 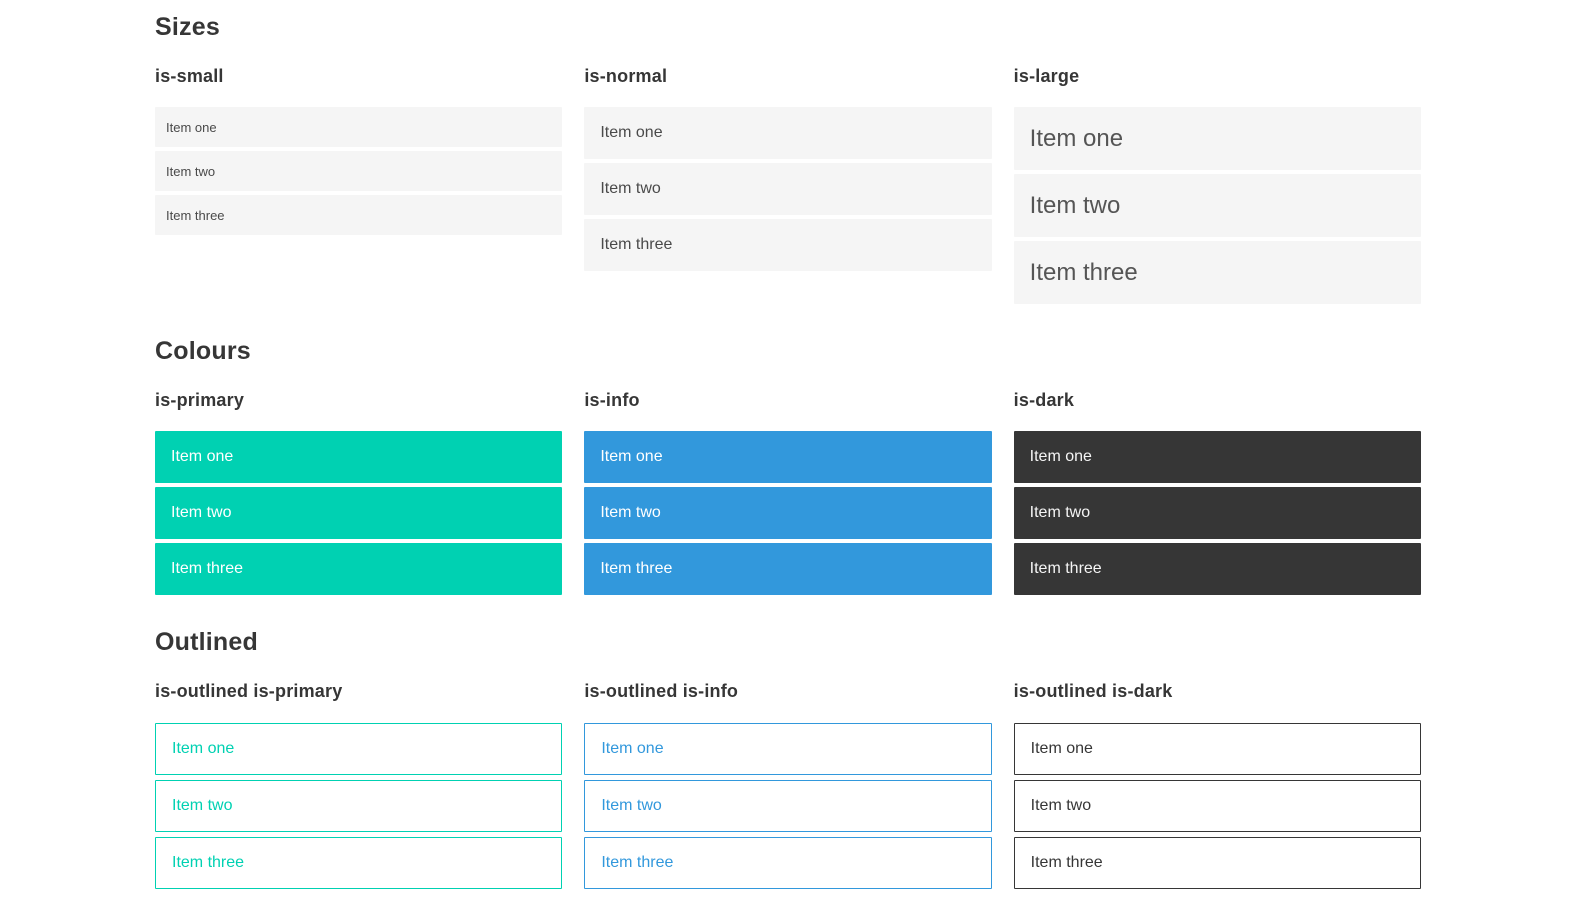 What do you see at coordinates (189, 75) in the screenshot?
I see `group-label-is-small: is-small` at bounding box center [189, 75].